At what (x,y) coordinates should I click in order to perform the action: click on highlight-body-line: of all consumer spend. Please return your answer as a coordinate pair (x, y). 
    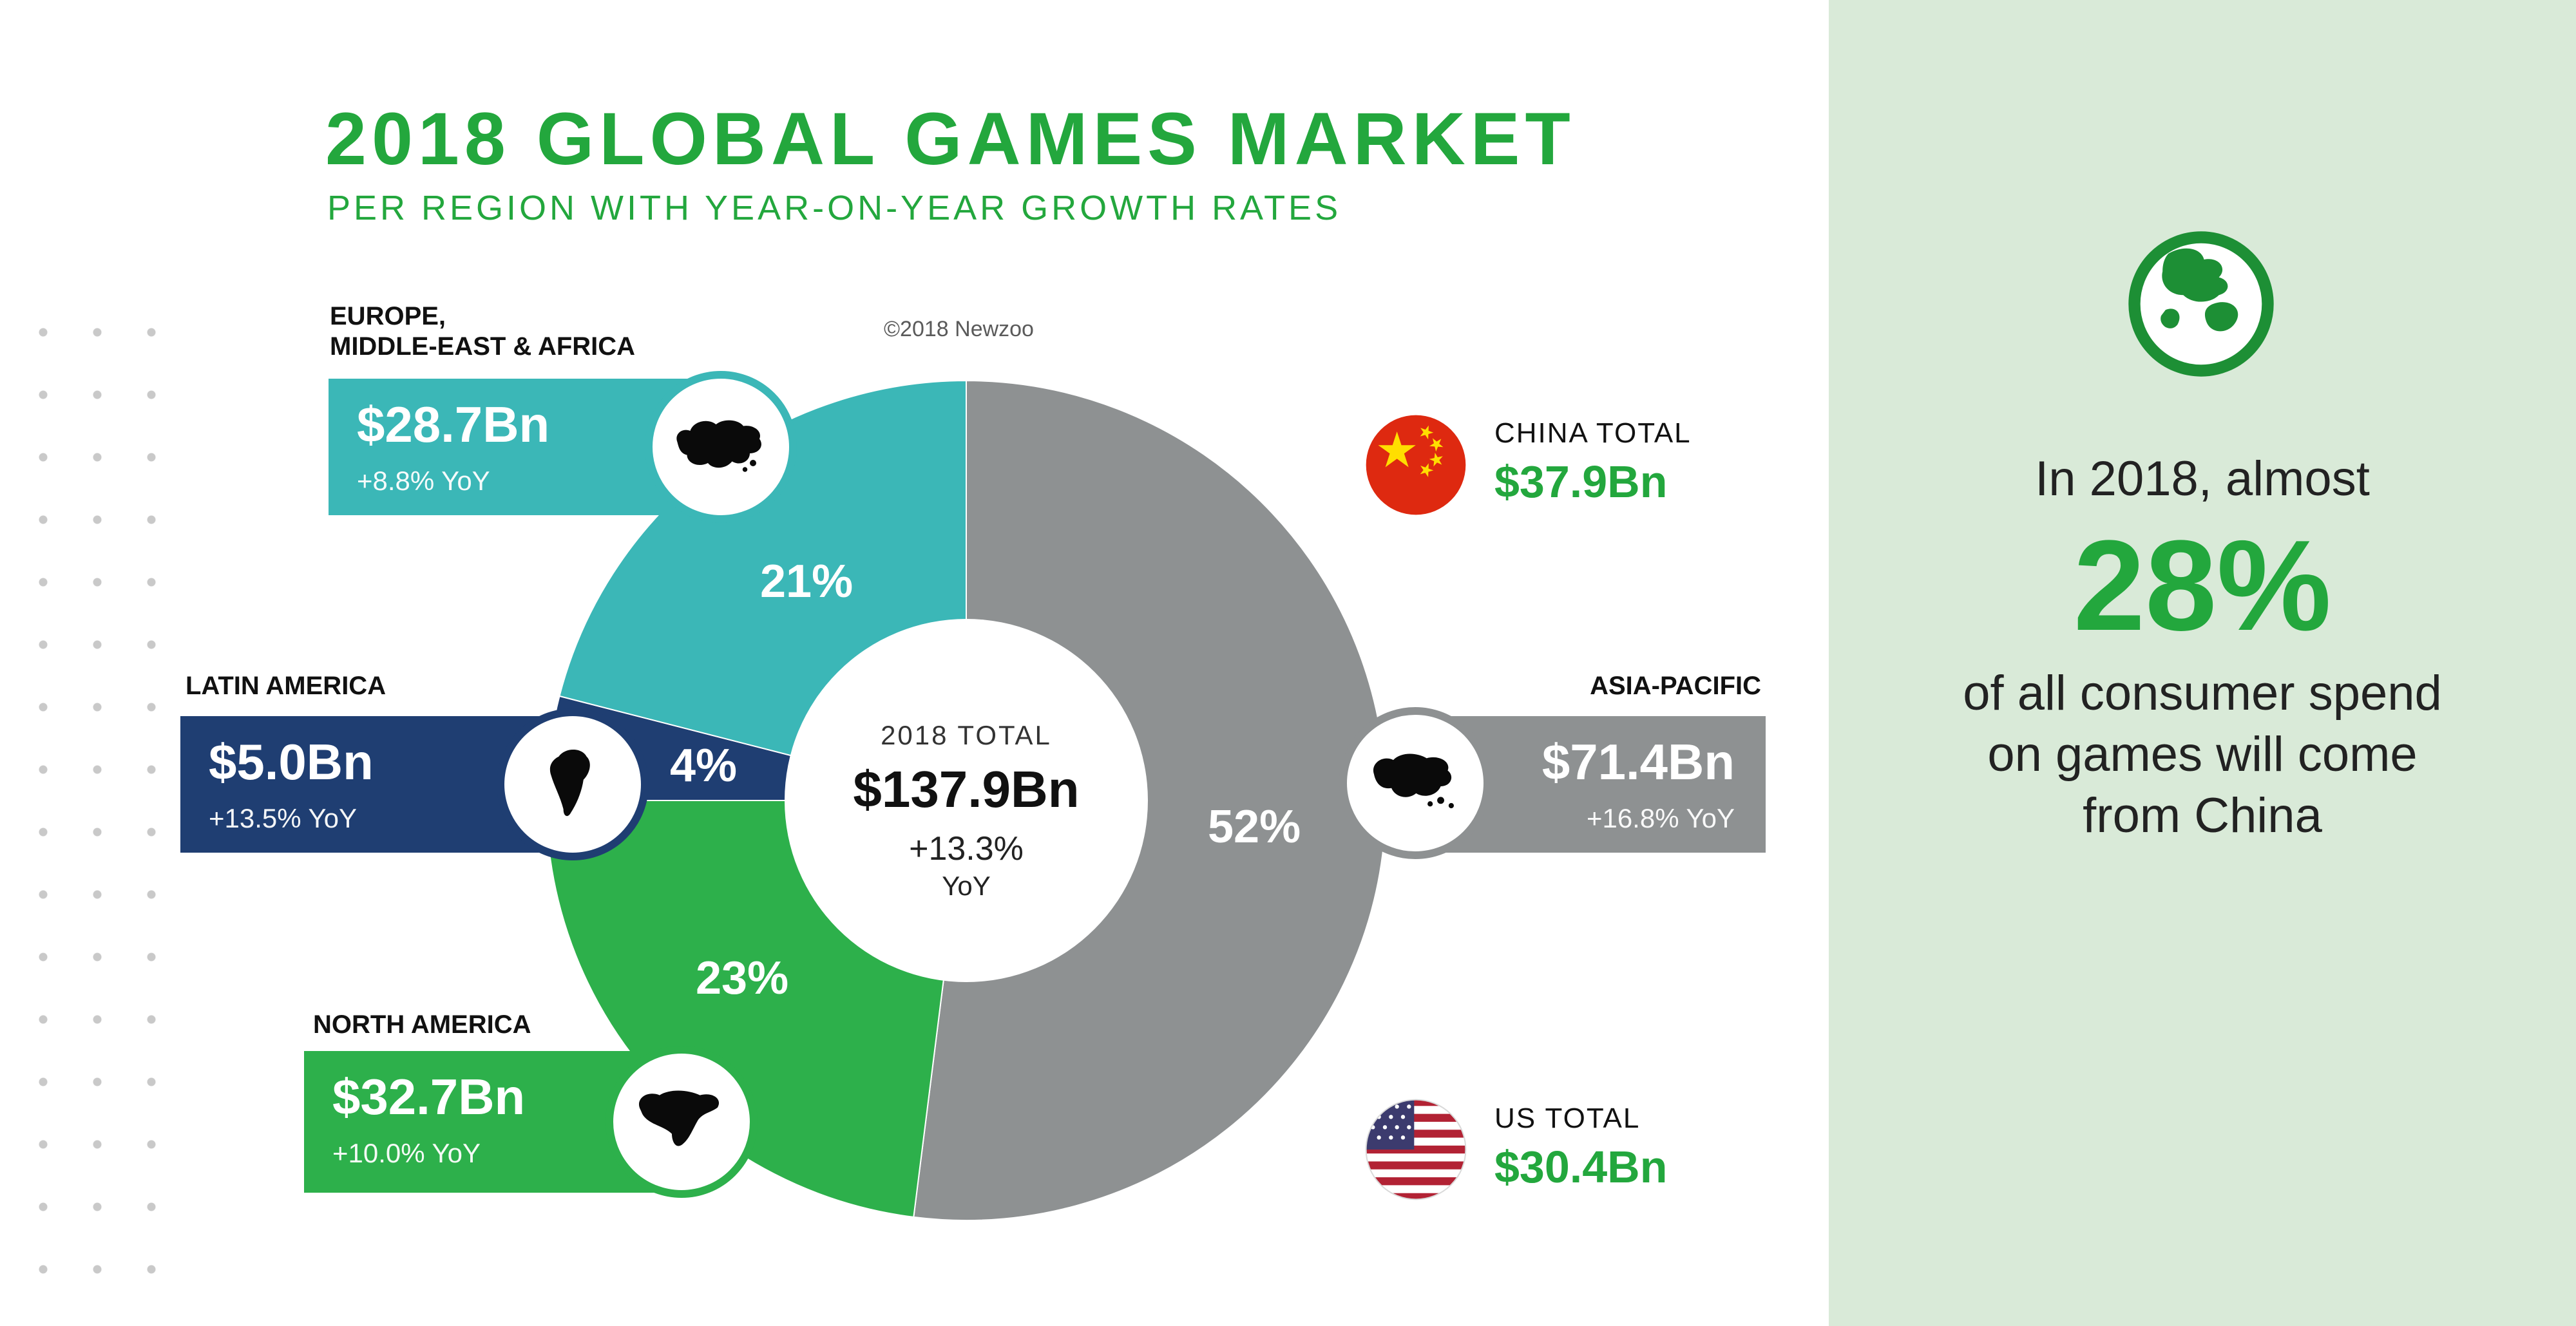
    Looking at the image, I should click on (2202, 693).